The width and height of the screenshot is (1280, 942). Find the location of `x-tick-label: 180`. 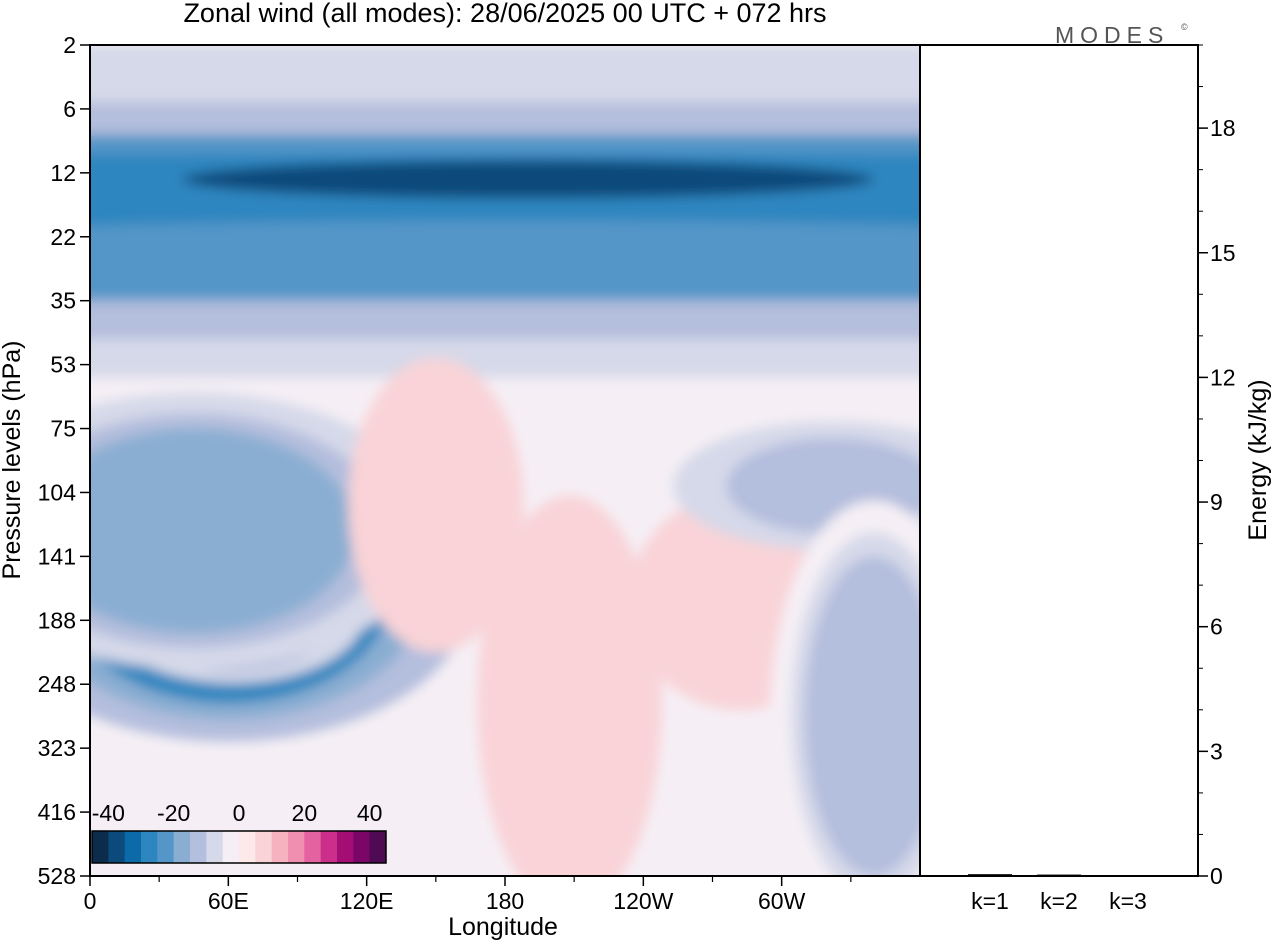

x-tick-label: 180 is located at coordinates (505, 901).